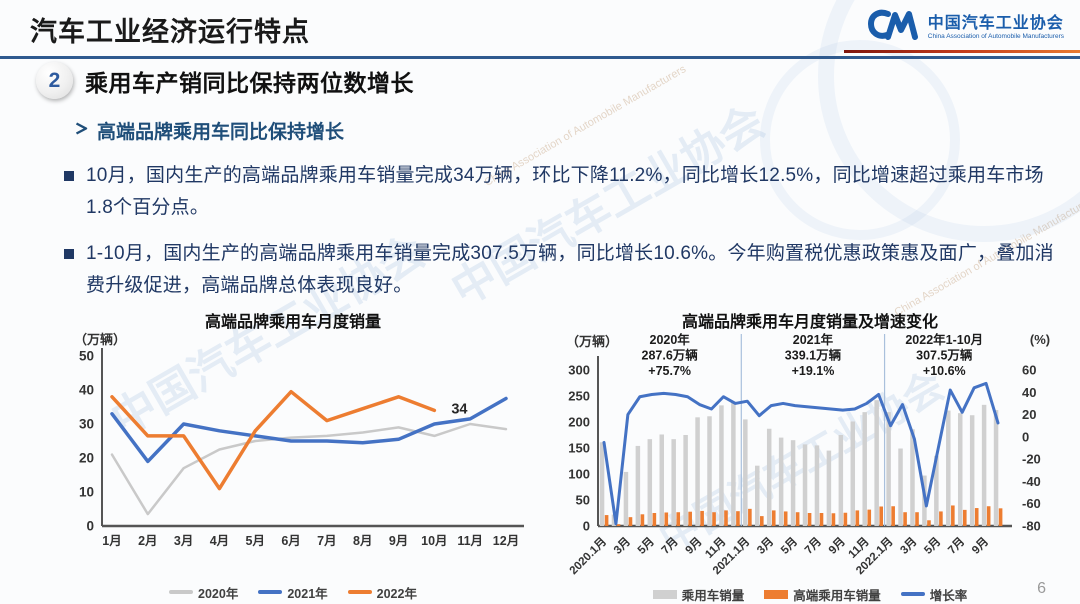  Describe the element at coordinates (1031, 459) in the screenshot. I see `svg-text: -20` at that location.